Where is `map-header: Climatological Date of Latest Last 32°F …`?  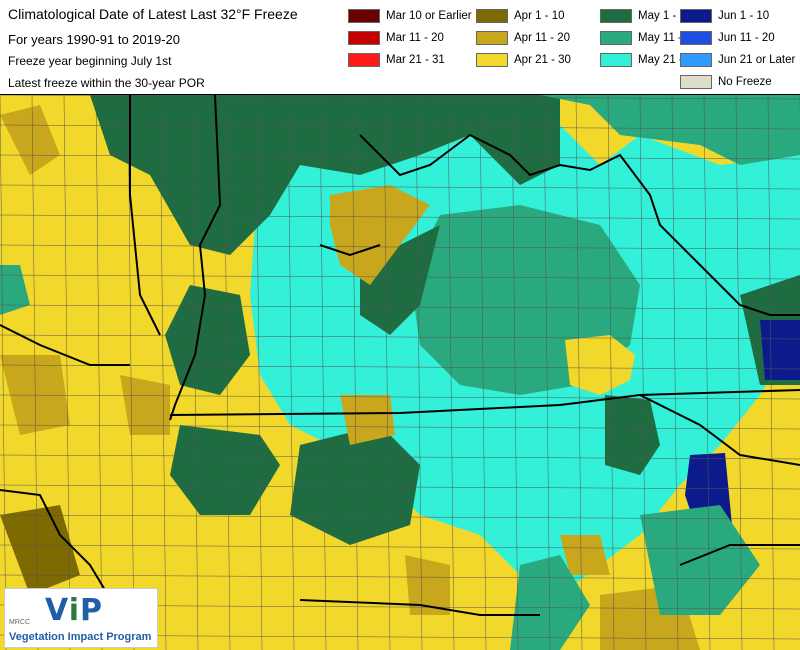 map-header: Climatological Date of Latest Last 32°F … is located at coordinates (400, 47).